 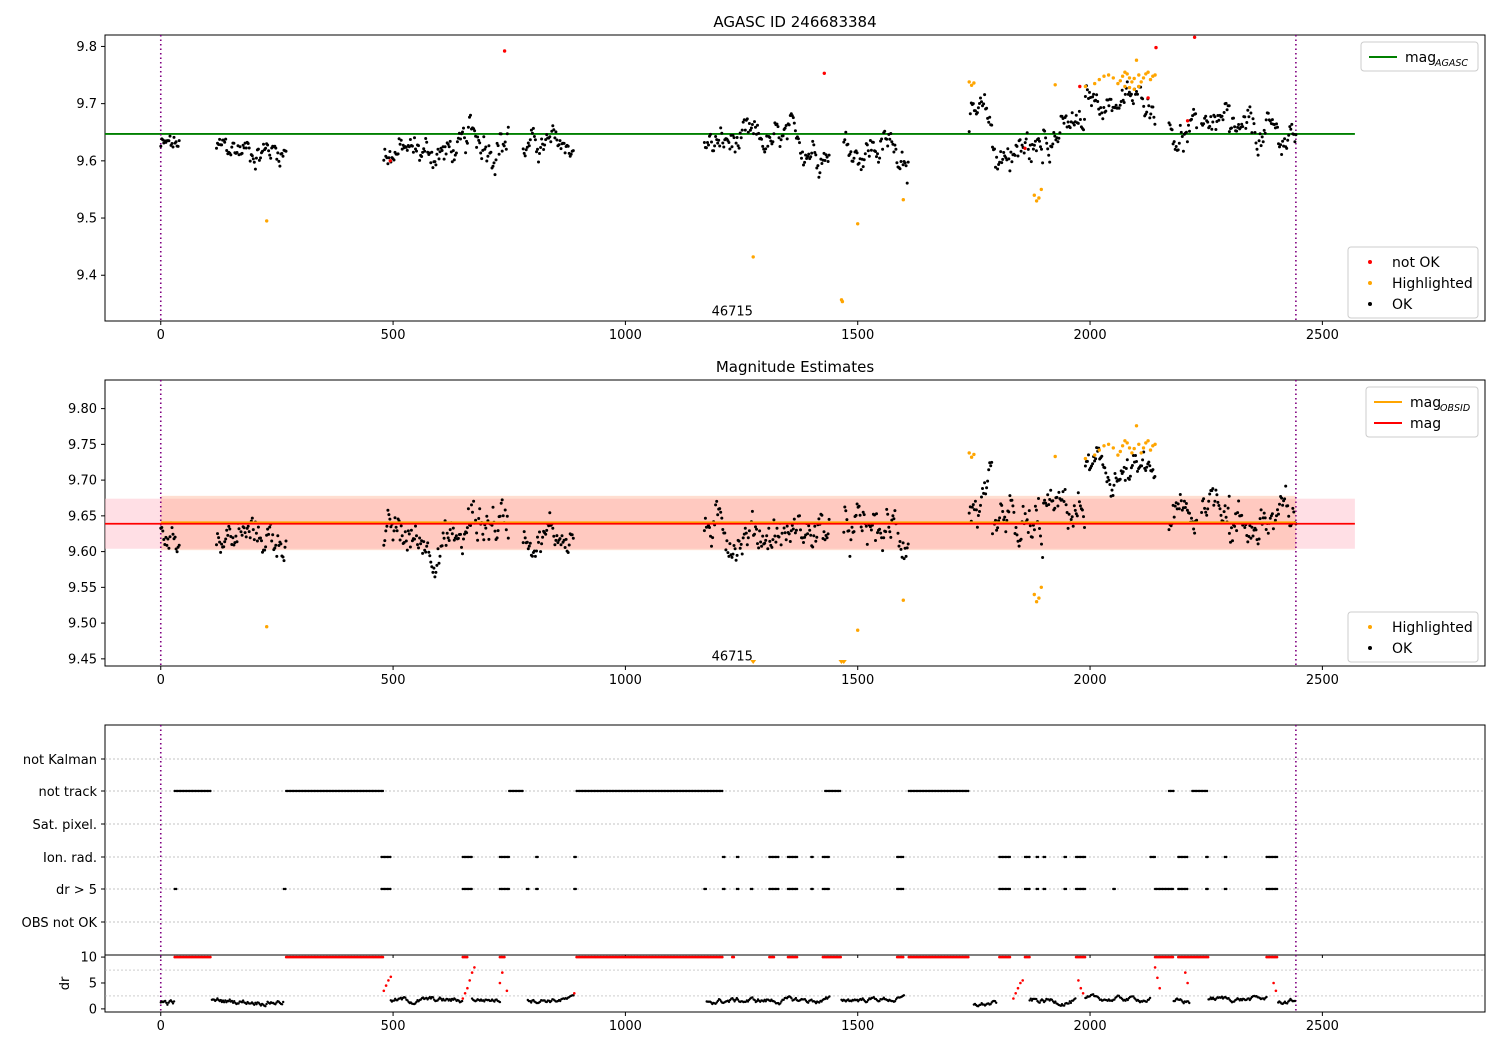 I want to click on y-tick-label: 10, so click(x=88, y=958).